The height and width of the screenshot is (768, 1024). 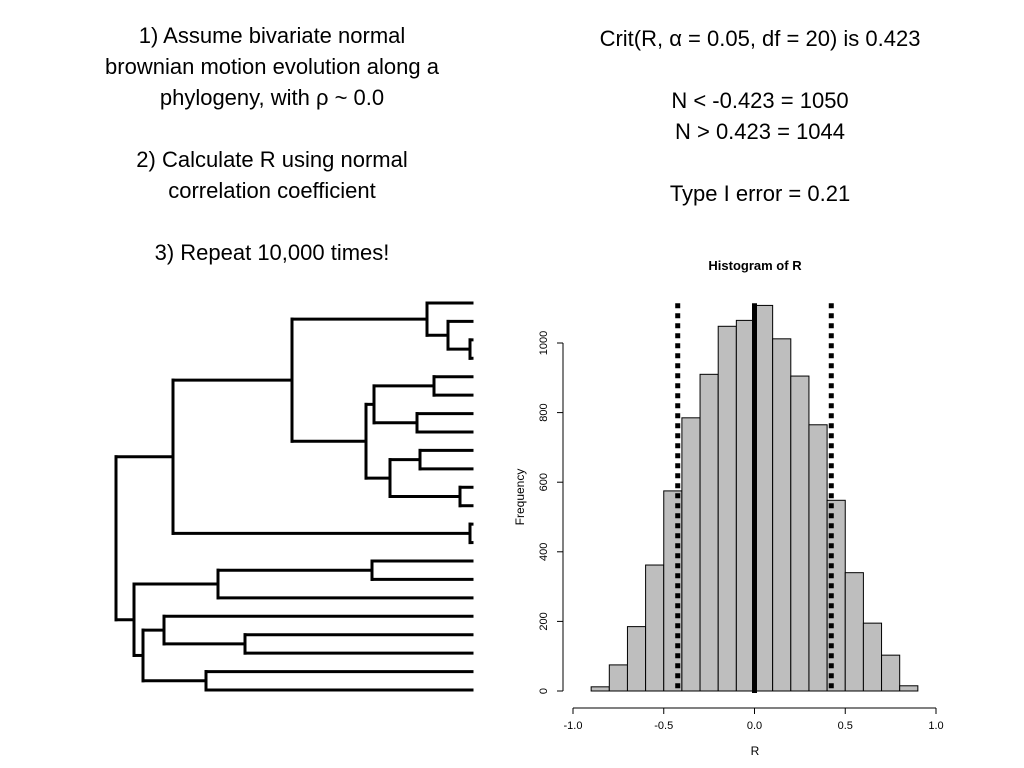 I want to click on count-above-line: N > 0.423 = 1044, so click(x=760, y=131).